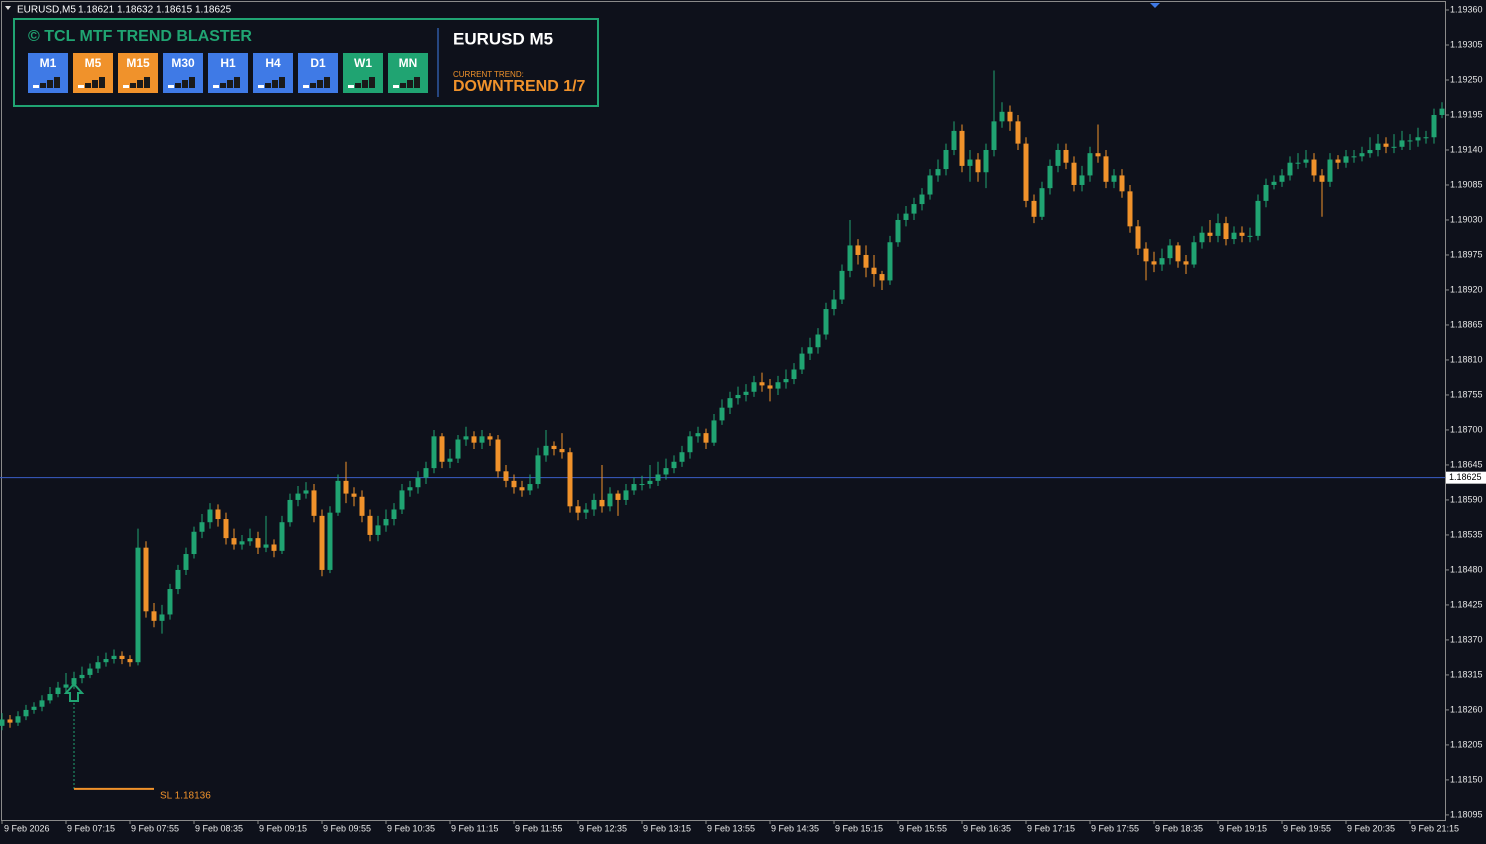  What do you see at coordinates (519, 86) in the screenshot?
I see `trend-value: DOWNTREND 1/7` at bounding box center [519, 86].